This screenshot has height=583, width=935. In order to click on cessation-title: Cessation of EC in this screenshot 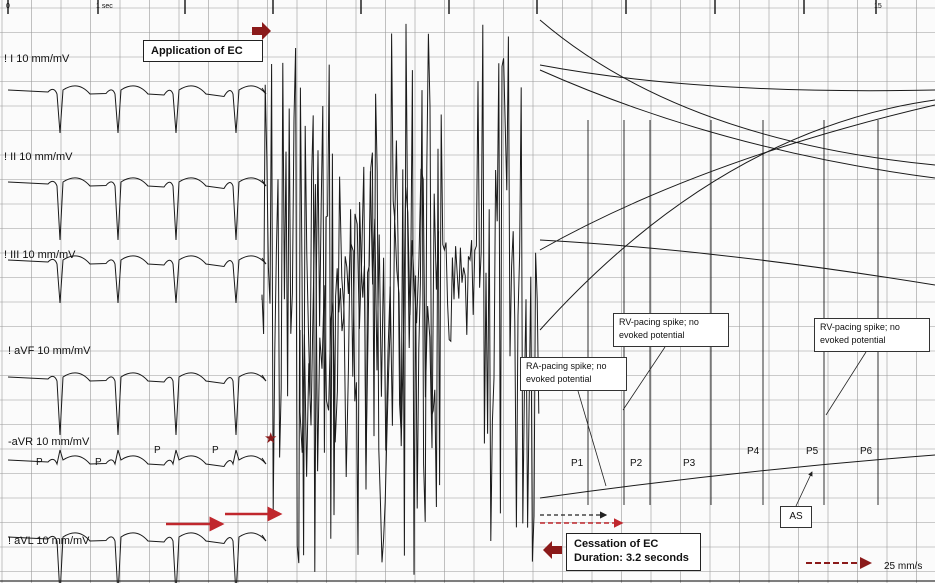, I will do `click(616, 544)`.